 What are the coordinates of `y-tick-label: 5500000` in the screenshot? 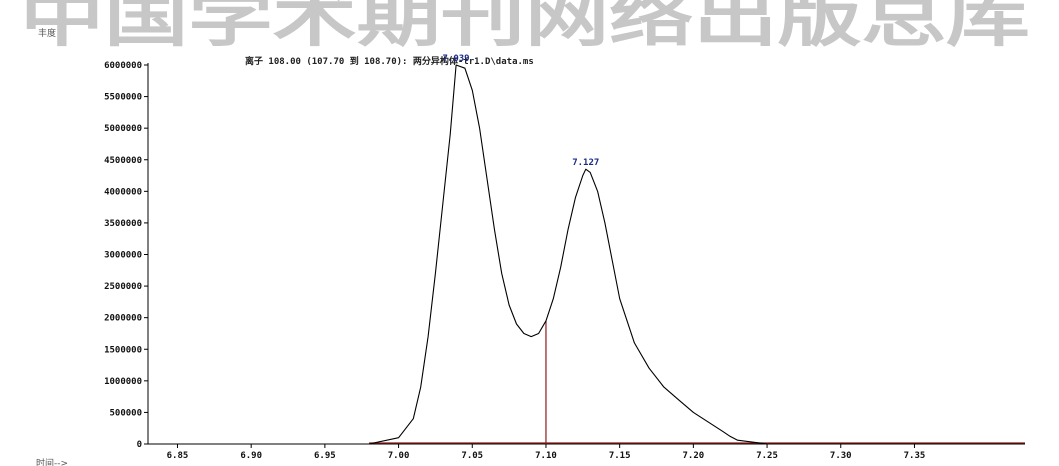 It's located at (123, 98).